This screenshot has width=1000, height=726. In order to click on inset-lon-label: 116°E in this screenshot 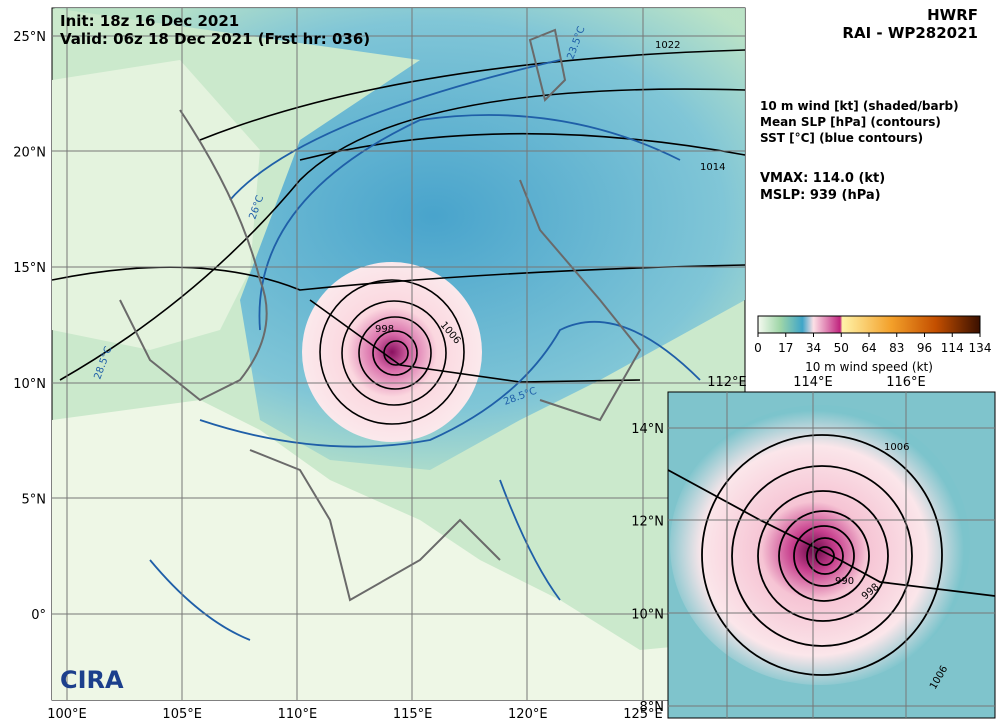, I will do `click(906, 382)`.